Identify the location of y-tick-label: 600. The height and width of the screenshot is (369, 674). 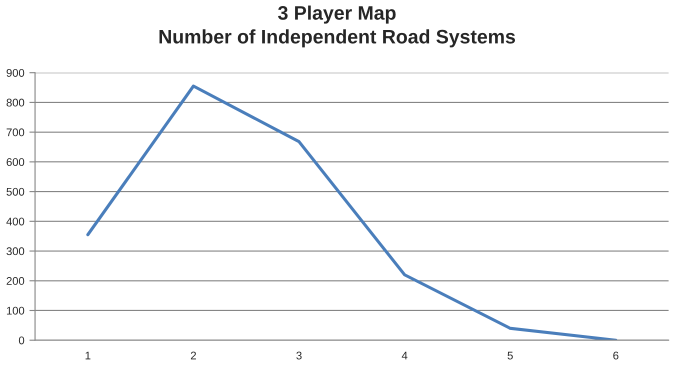
(15, 162).